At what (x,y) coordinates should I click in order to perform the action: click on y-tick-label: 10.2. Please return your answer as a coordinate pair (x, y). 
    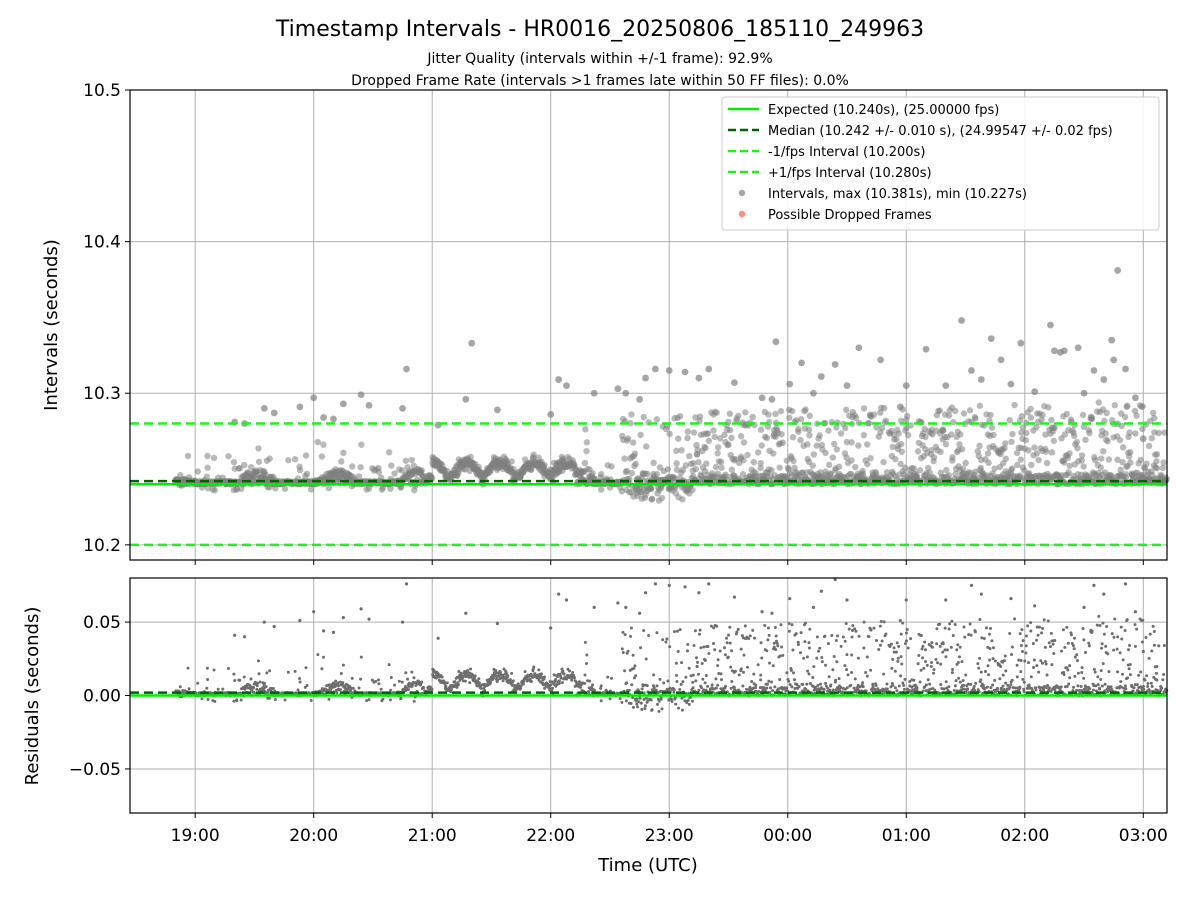
    Looking at the image, I should click on (102, 546).